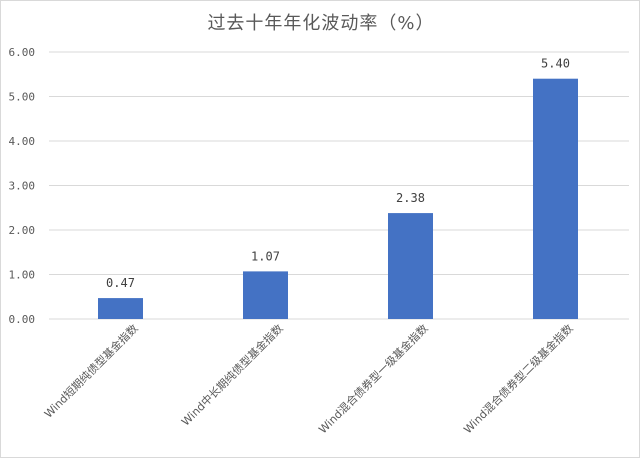 The image size is (640, 459). What do you see at coordinates (22, 97) in the screenshot?
I see `y-tick-label: 5.00` at bounding box center [22, 97].